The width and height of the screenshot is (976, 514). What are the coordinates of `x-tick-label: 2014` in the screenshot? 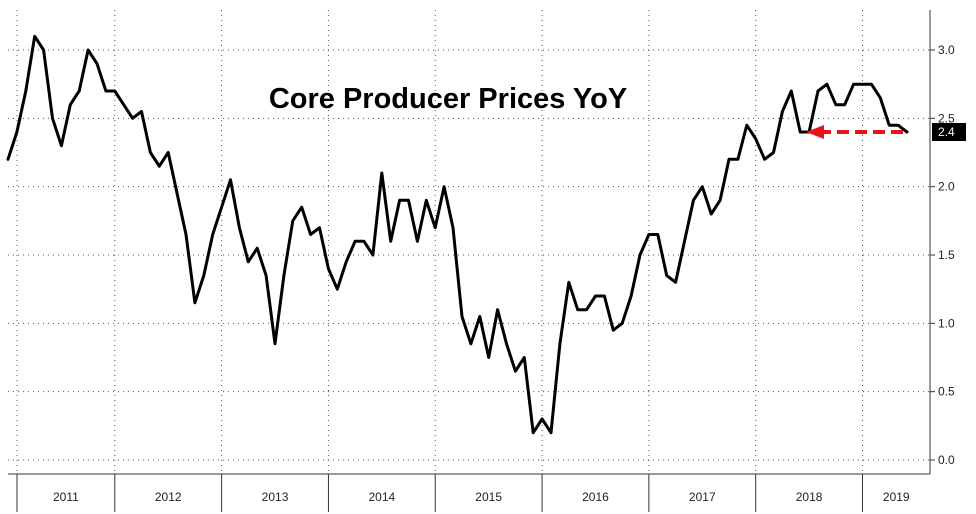 It's located at (381, 497).